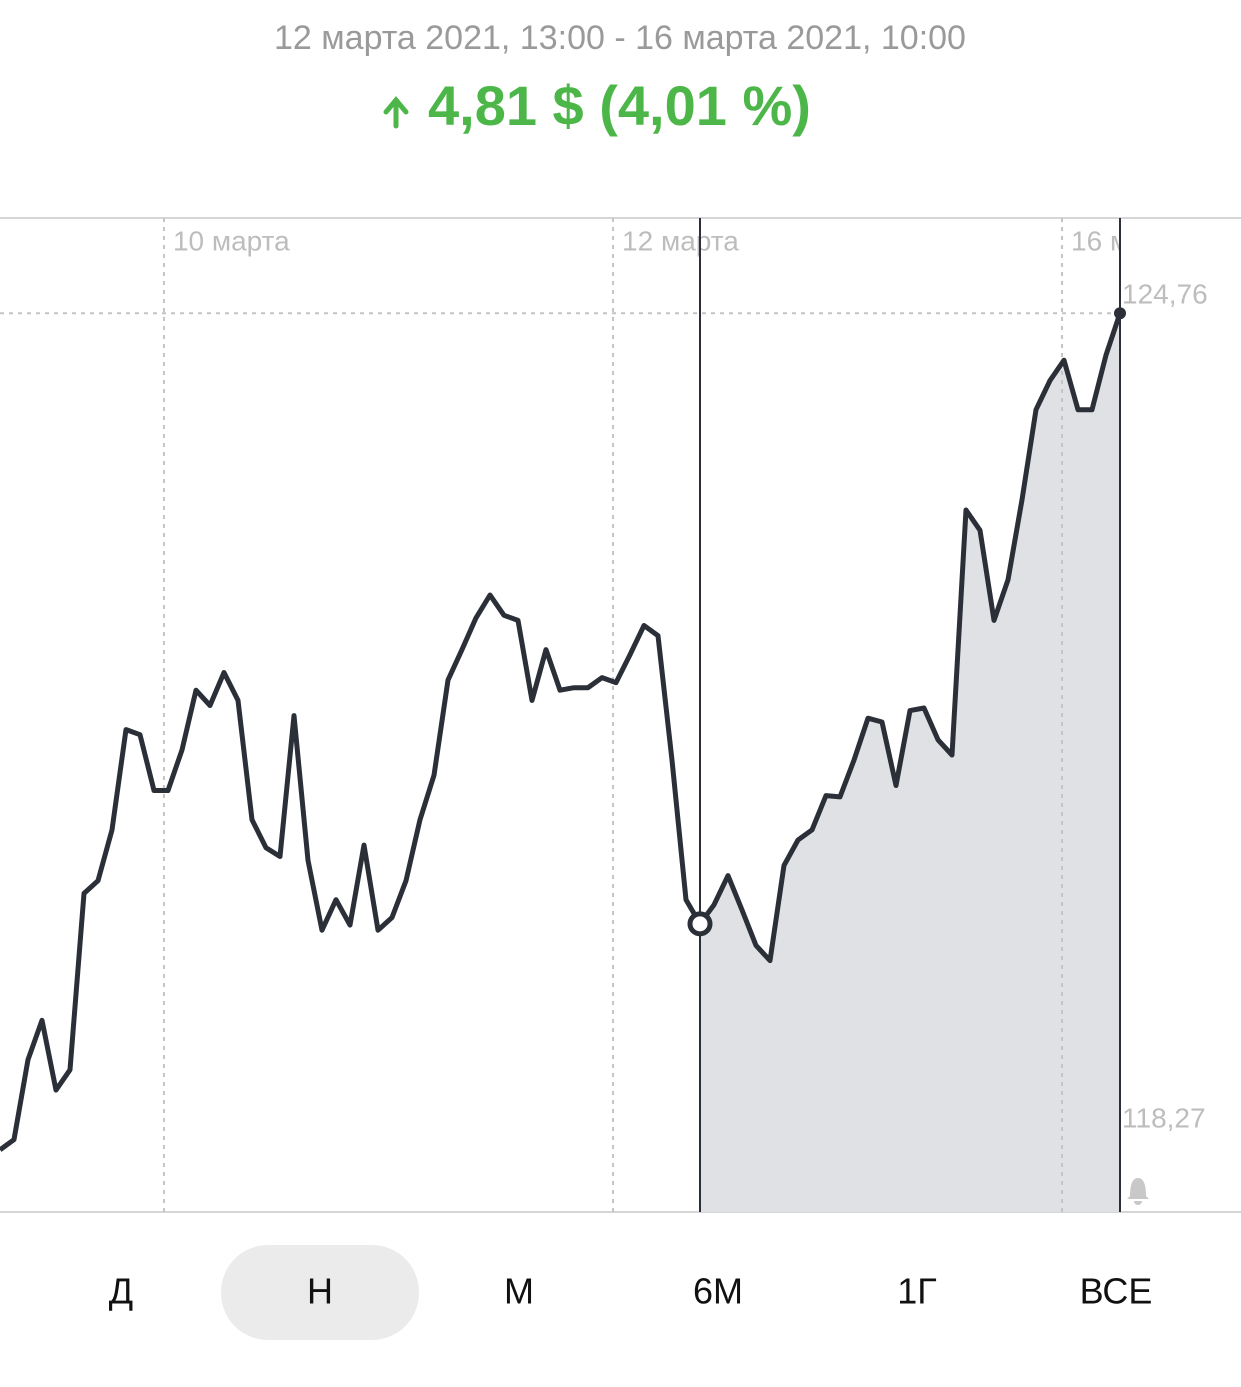 The width and height of the screenshot is (1241, 1387). I want to click on up-arrow, so click(396, 112).